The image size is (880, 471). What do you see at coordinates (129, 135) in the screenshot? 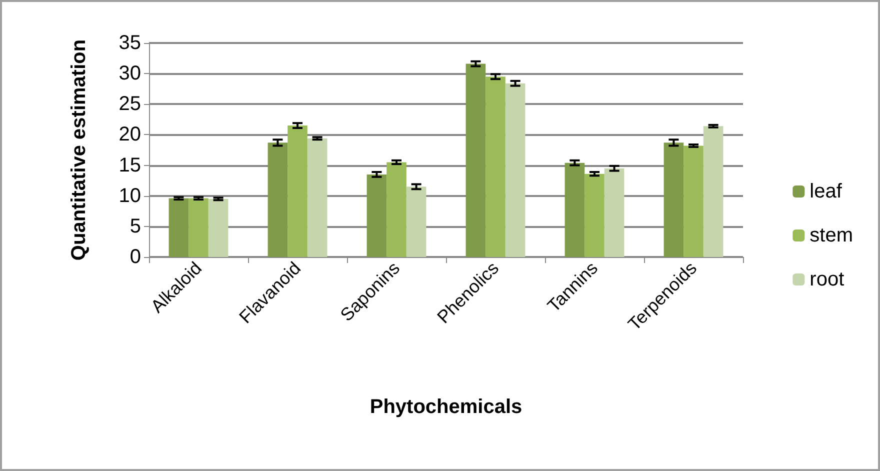
I see `y-tick-label: 20` at bounding box center [129, 135].